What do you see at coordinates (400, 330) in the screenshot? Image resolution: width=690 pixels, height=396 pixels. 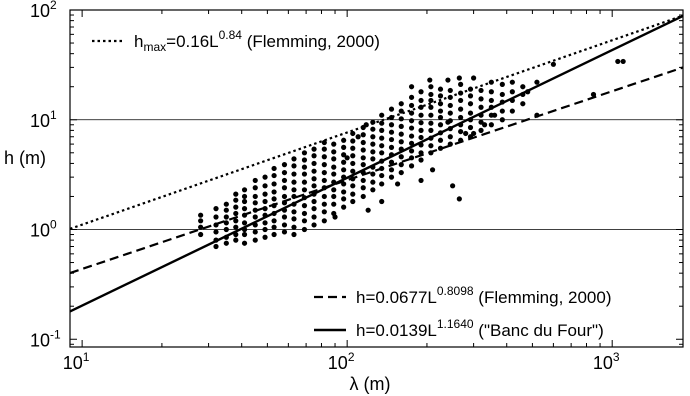 I see `legend-banc-eq: =0.0139L` at bounding box center [400, 330].